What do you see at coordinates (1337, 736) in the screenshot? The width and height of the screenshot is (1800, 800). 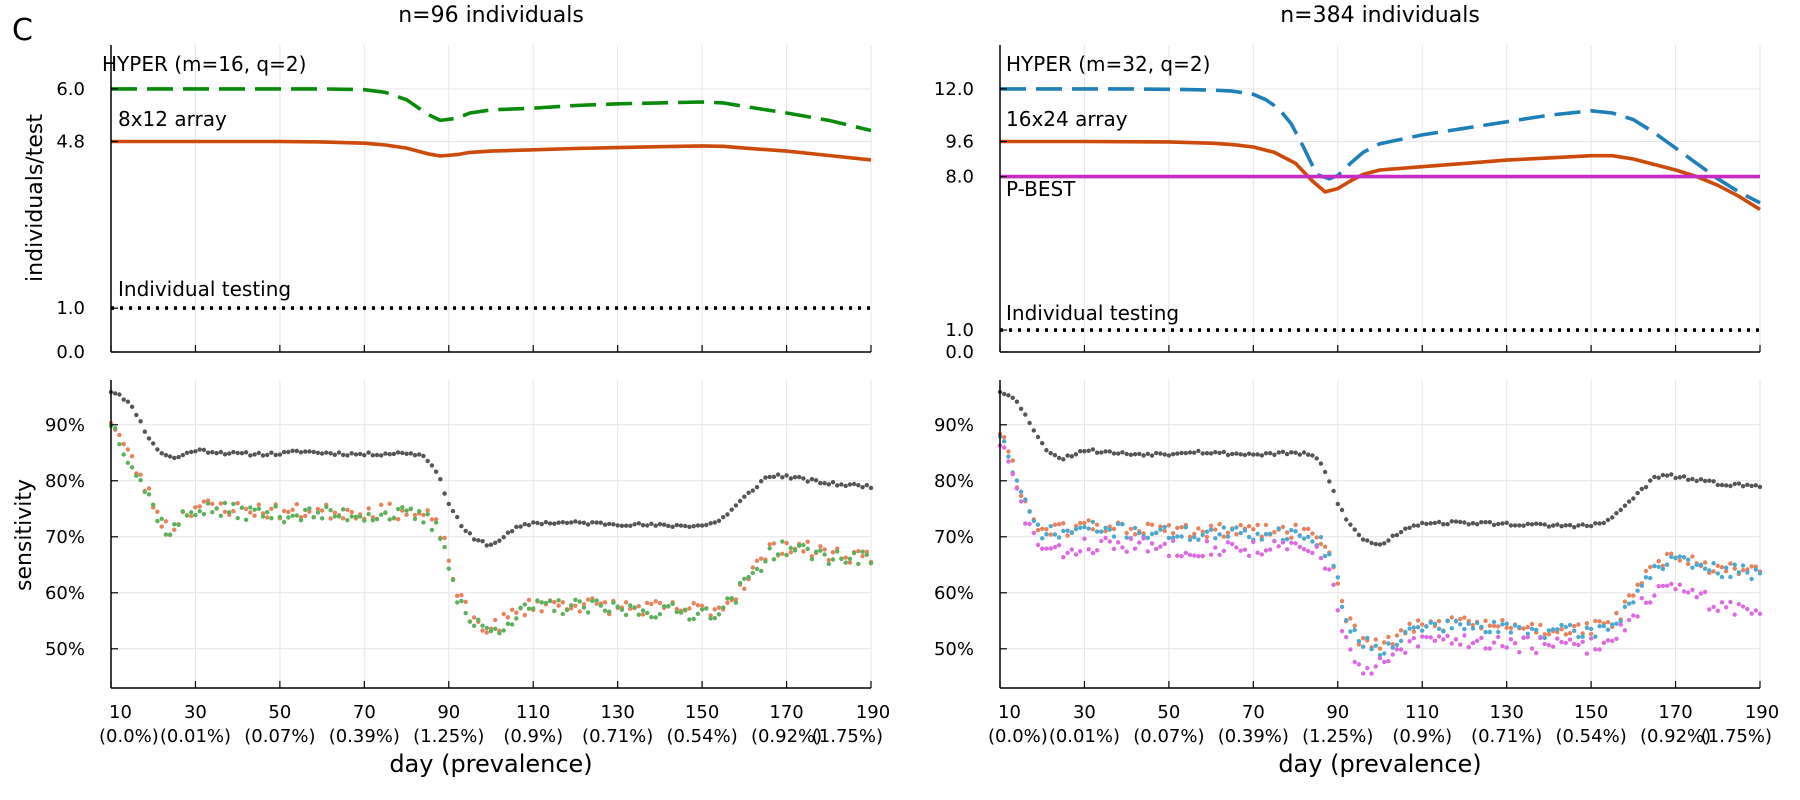 I see `x-tick-label-prevalence: (1.25%)` at bounding box center [1337, 736].